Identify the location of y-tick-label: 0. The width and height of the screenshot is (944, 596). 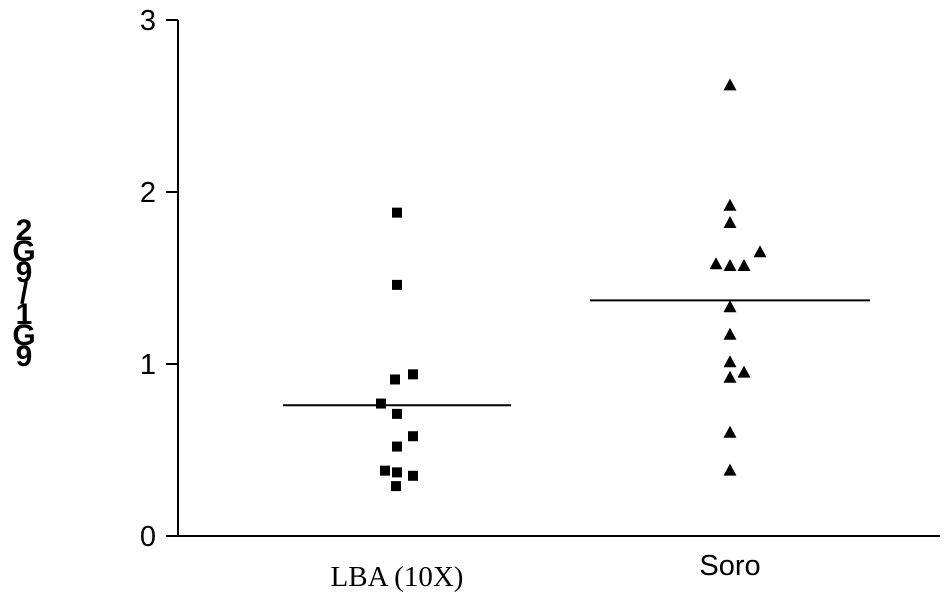
(148, 537).